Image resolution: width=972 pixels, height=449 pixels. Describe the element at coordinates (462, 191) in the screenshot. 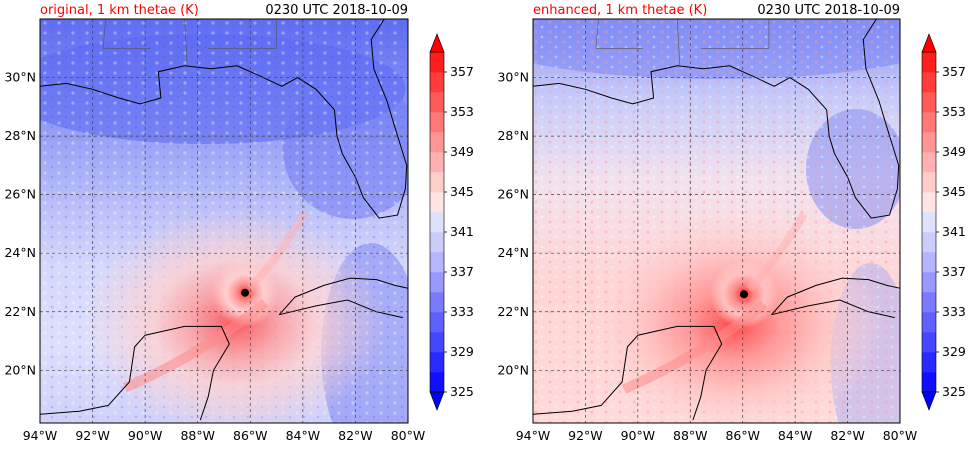

I see `colorbar-tick-label: 345` at that location.